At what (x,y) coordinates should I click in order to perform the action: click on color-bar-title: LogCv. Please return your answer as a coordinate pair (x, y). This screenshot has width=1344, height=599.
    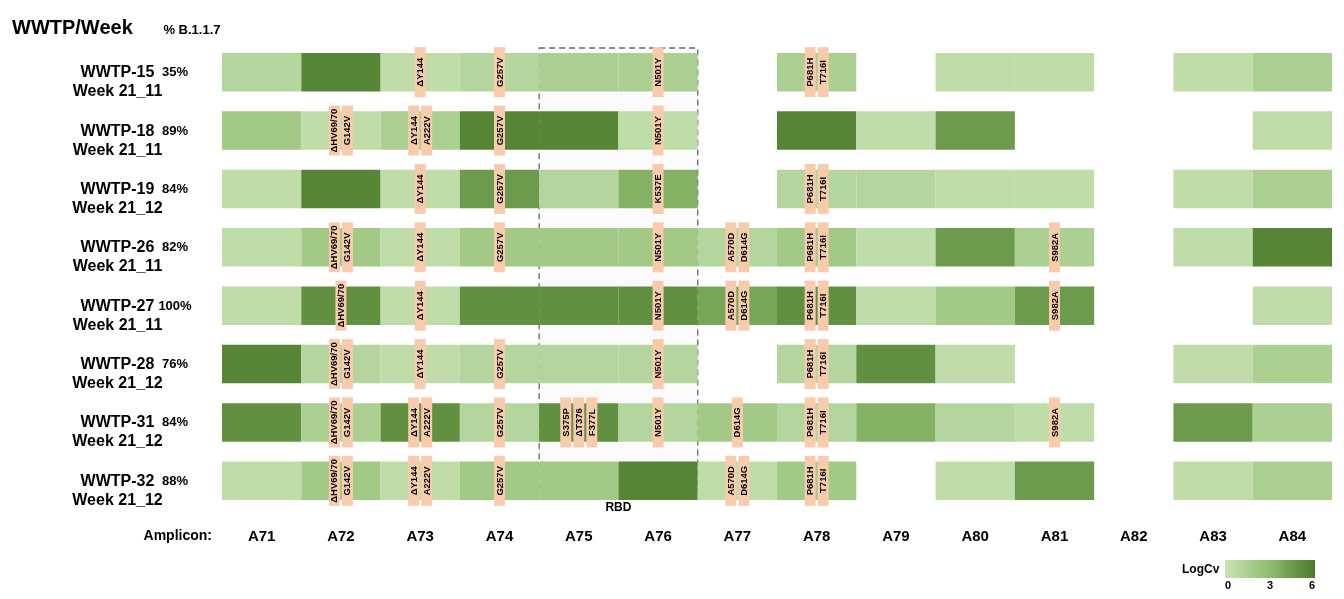
    Looking at the image, I should click on (1201, 569).